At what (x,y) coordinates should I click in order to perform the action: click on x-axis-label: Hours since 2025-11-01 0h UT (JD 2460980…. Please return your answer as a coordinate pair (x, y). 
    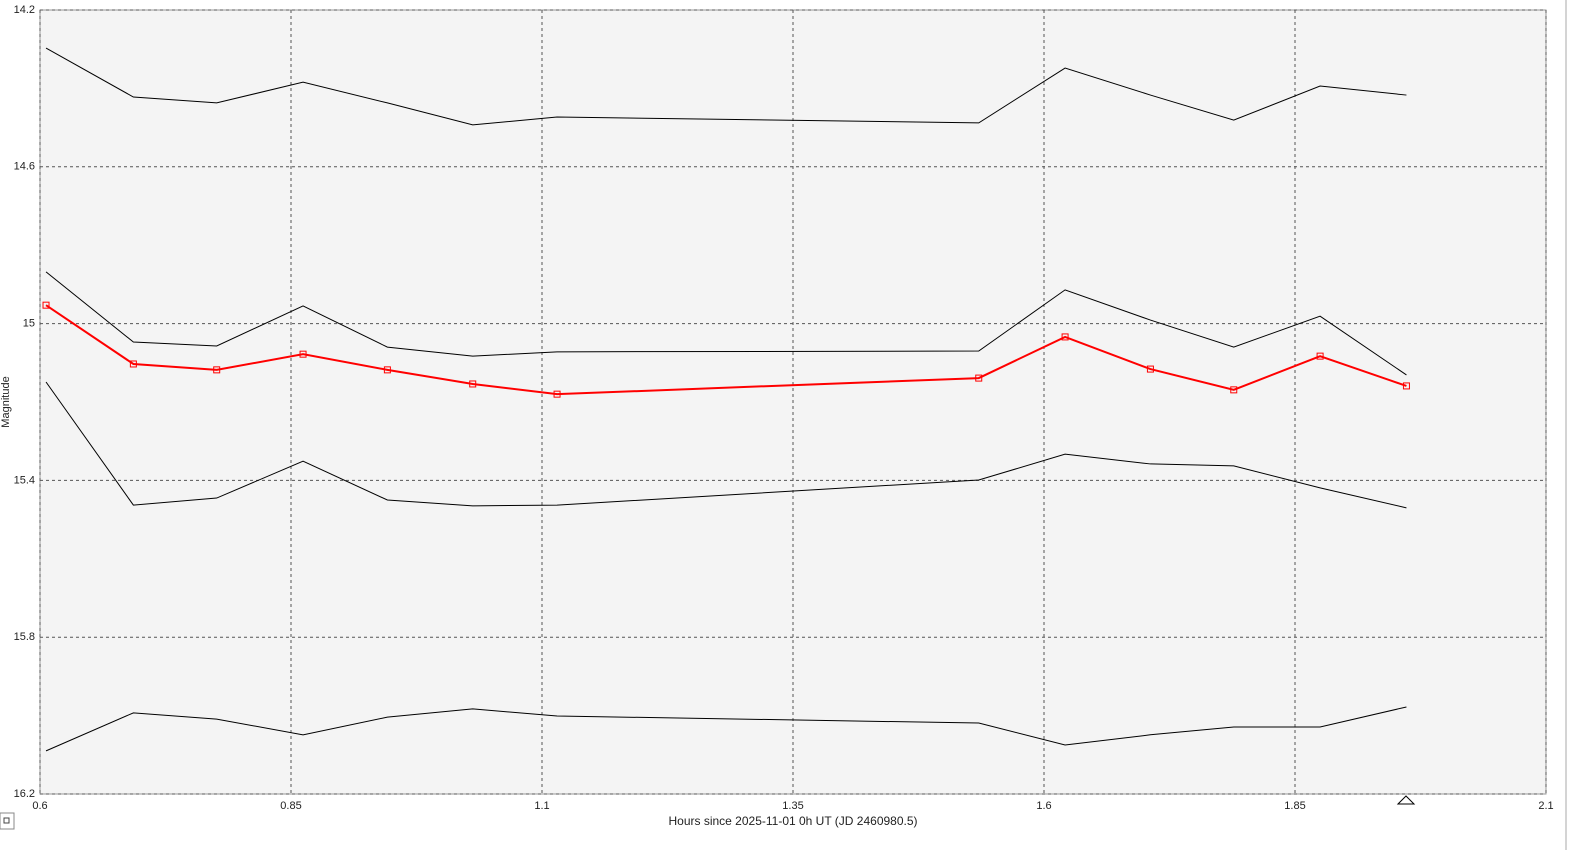
    Looking at the image, I should click on (792, 821).